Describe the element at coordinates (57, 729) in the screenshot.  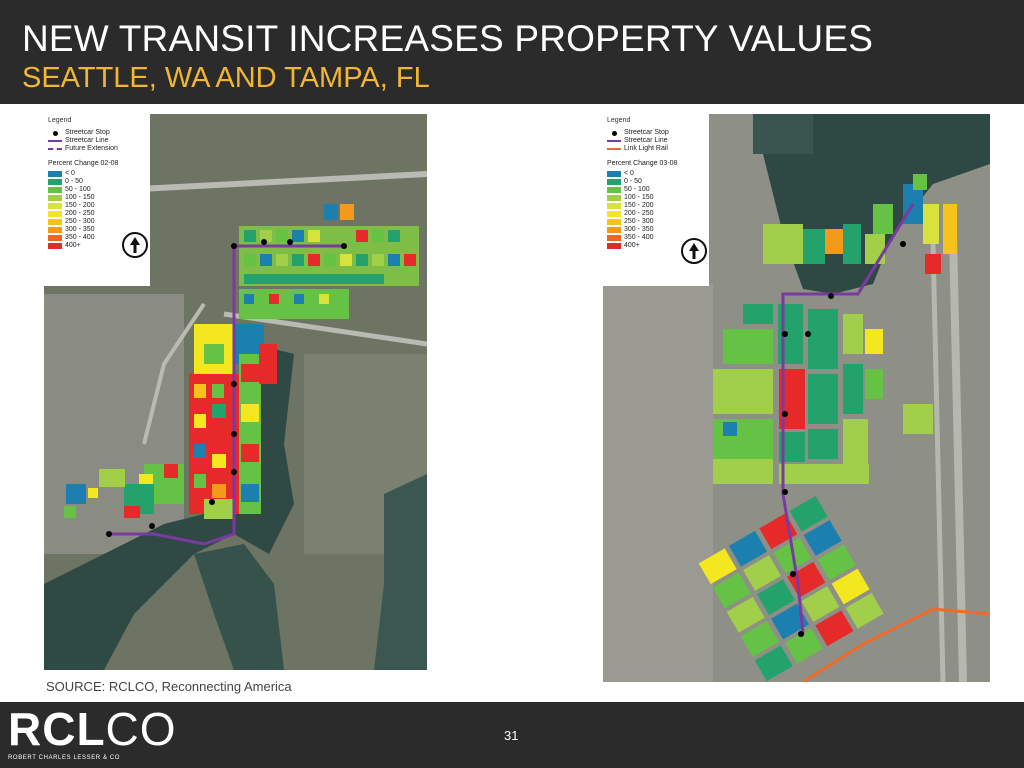
I see `logo-mark-bold: RCL` at that location.